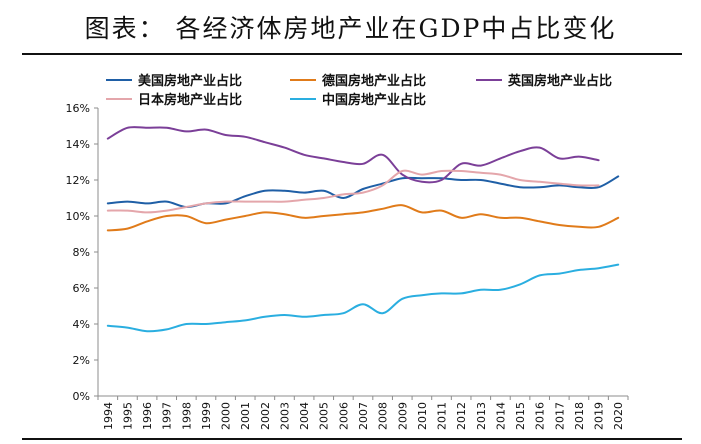  What do you see at coordinates (245, 416) in the screenshot?
I see `x-tick-label: 2001` at bounding box center [245, 416].